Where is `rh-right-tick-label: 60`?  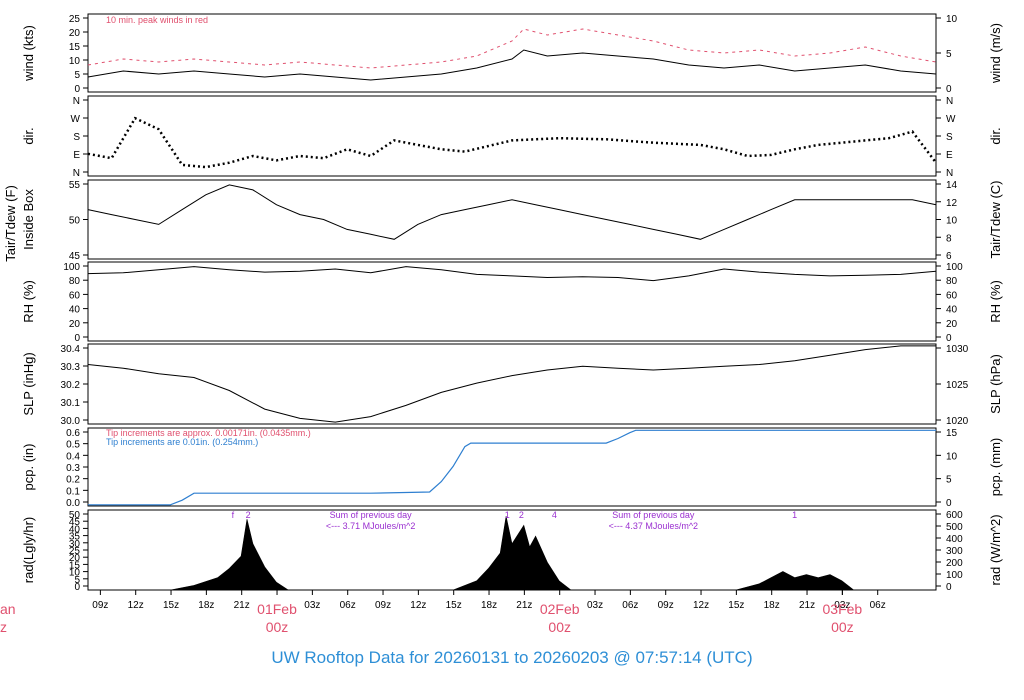
rh-right-tick-label: 60 is located at coordinates (952, 295).